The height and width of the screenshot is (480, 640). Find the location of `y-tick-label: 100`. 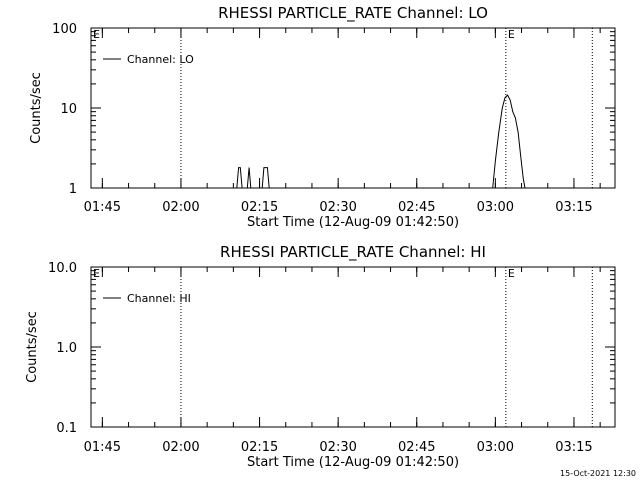

y-tick-label: 100 is located at coordinates (64, 29).